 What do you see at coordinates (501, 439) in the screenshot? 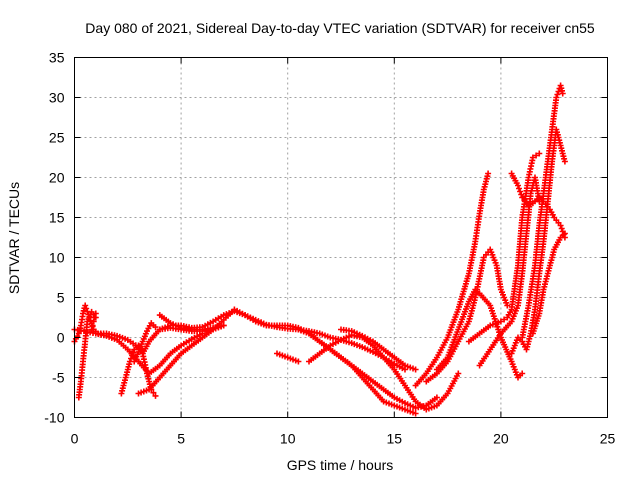
I see `x-tick-label: 20` at bounding box center [501, 439].